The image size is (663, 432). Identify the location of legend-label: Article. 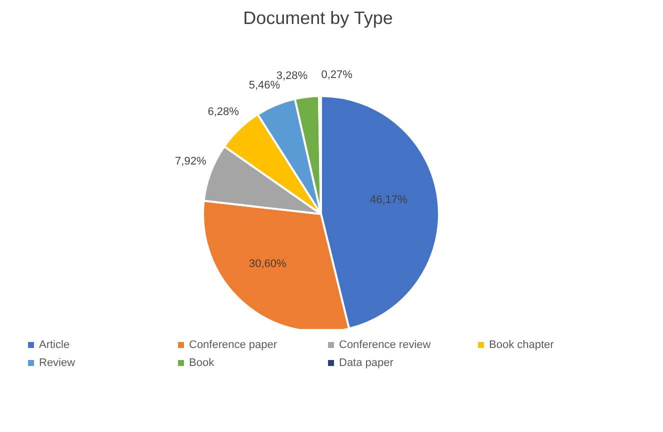
(54, 345).